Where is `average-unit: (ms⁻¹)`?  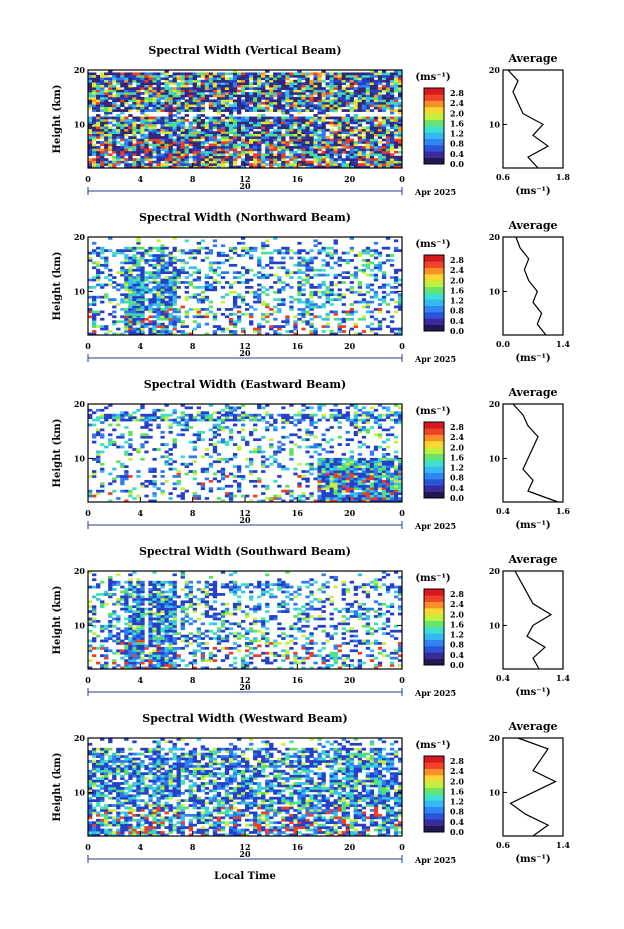 average-unit: (ms⁻¹) is located at coordinates (532, 358).